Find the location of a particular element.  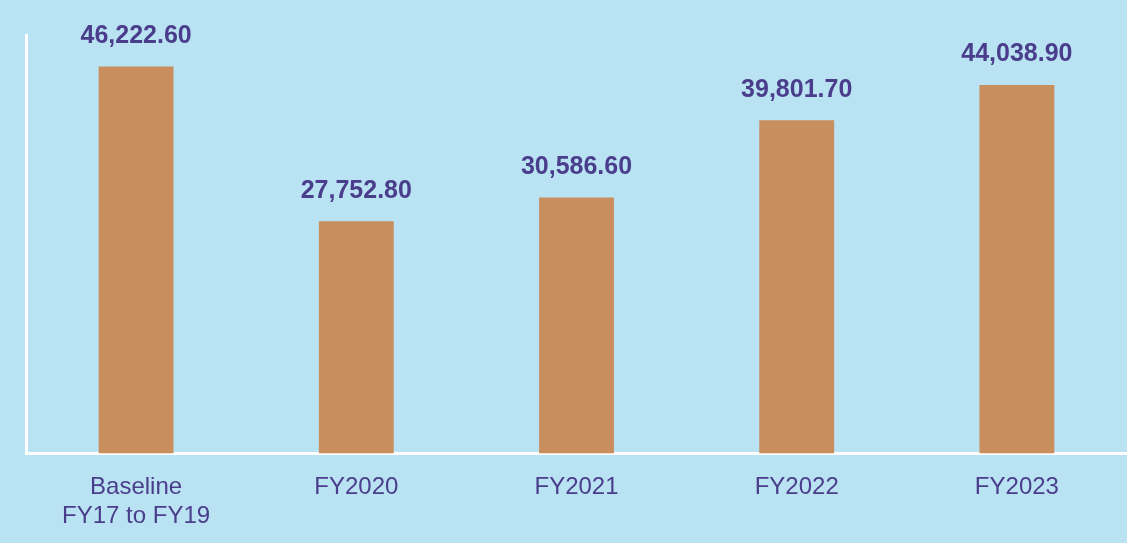

category-label: FY17 to FY19 is located at coordinates (136, 515).